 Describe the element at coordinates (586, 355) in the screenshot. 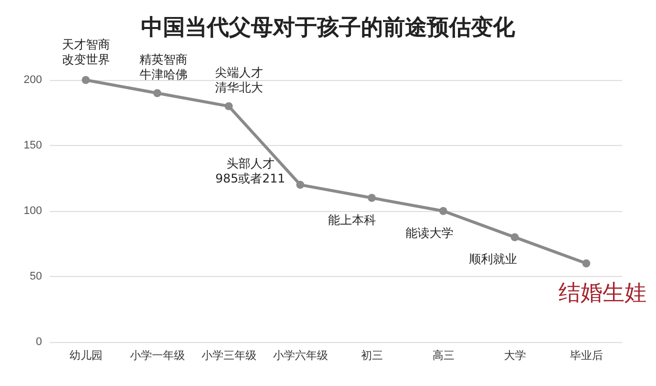

I see `x-tick-label: 毕业后` at that location.